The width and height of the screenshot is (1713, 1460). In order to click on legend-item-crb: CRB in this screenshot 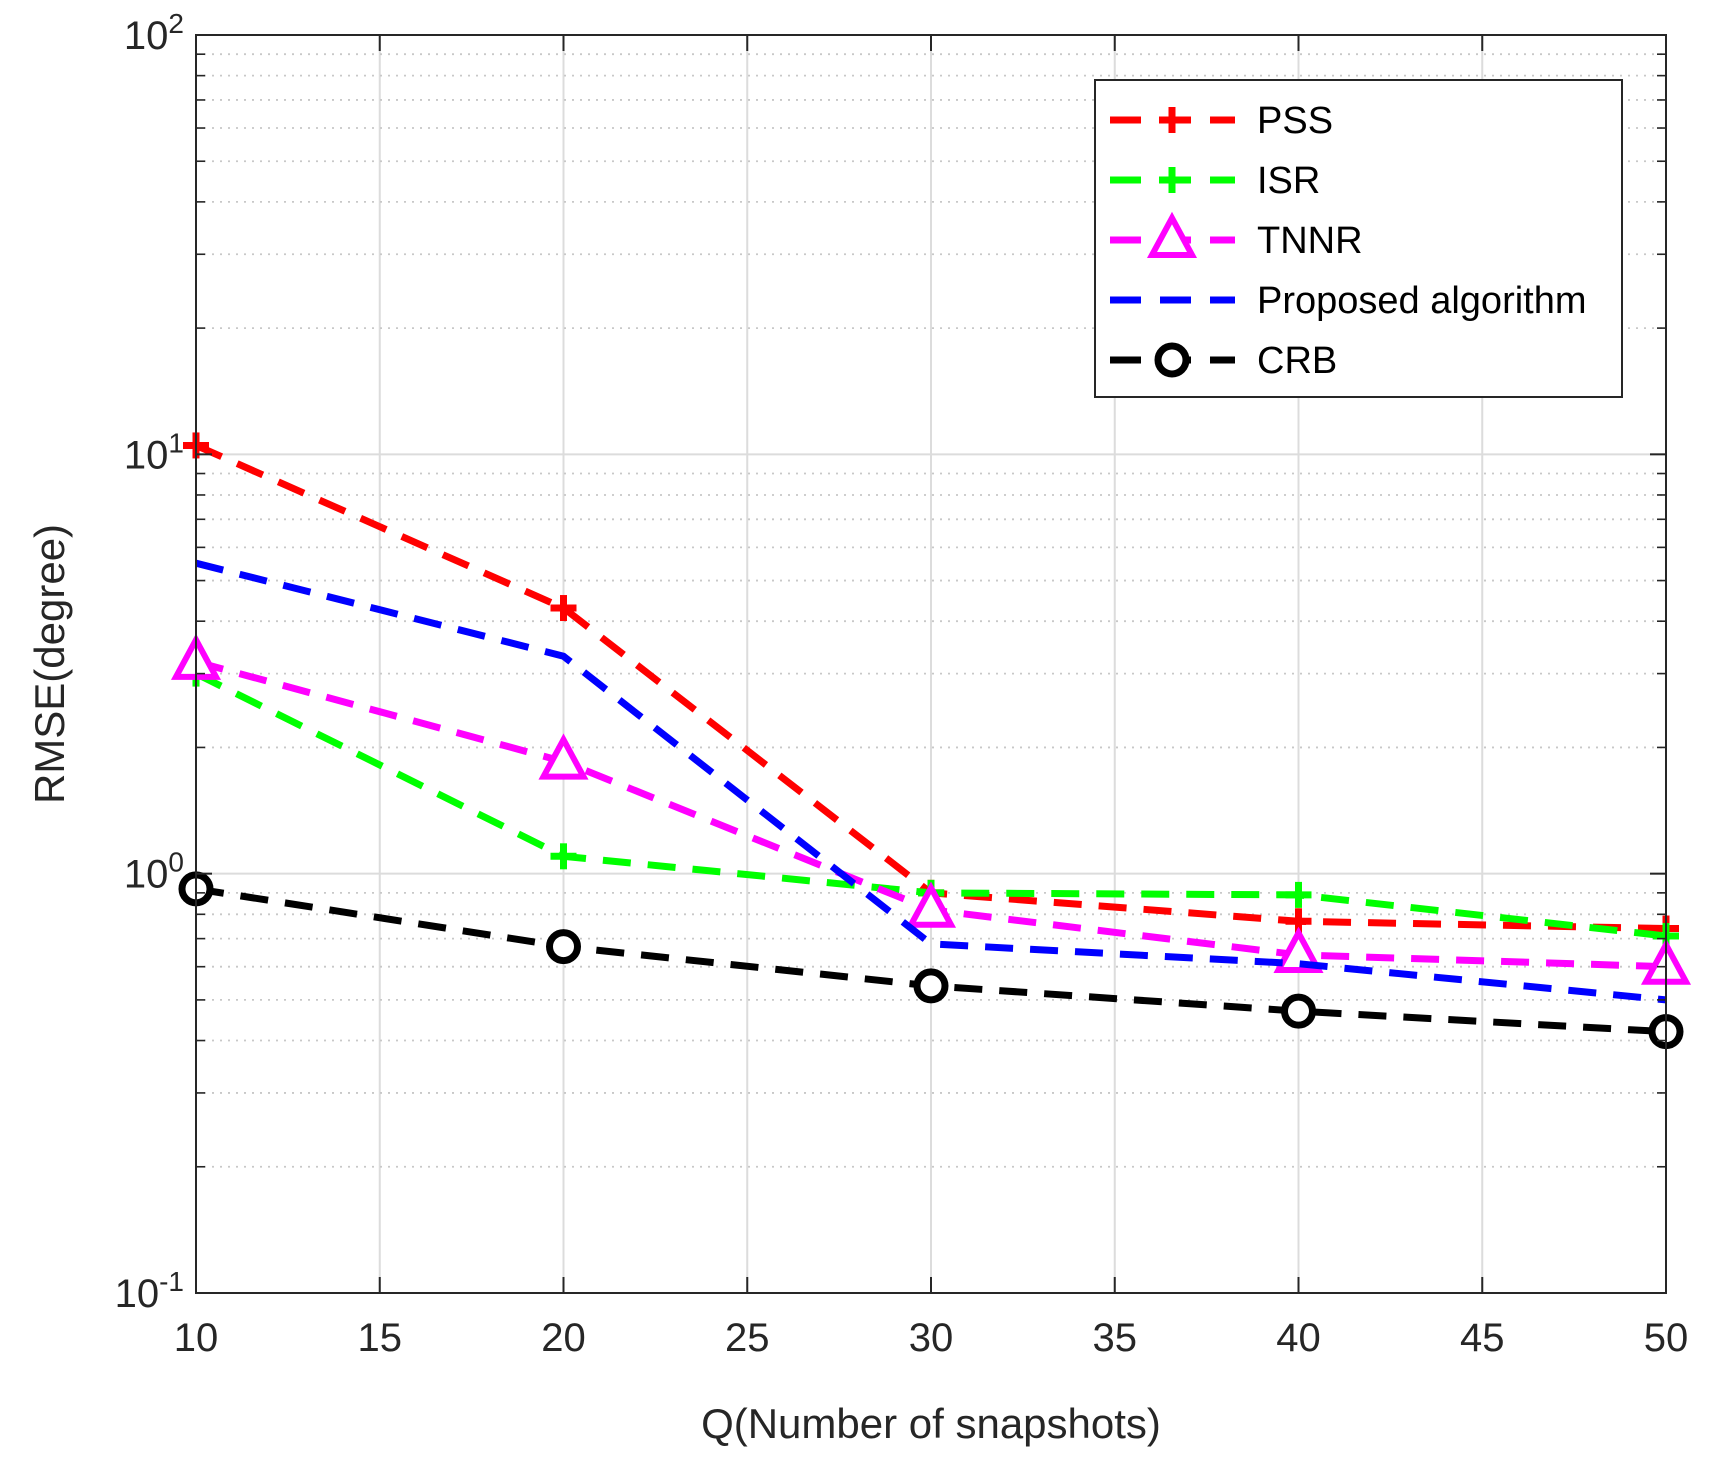, I will do `click(1223, 361)`.